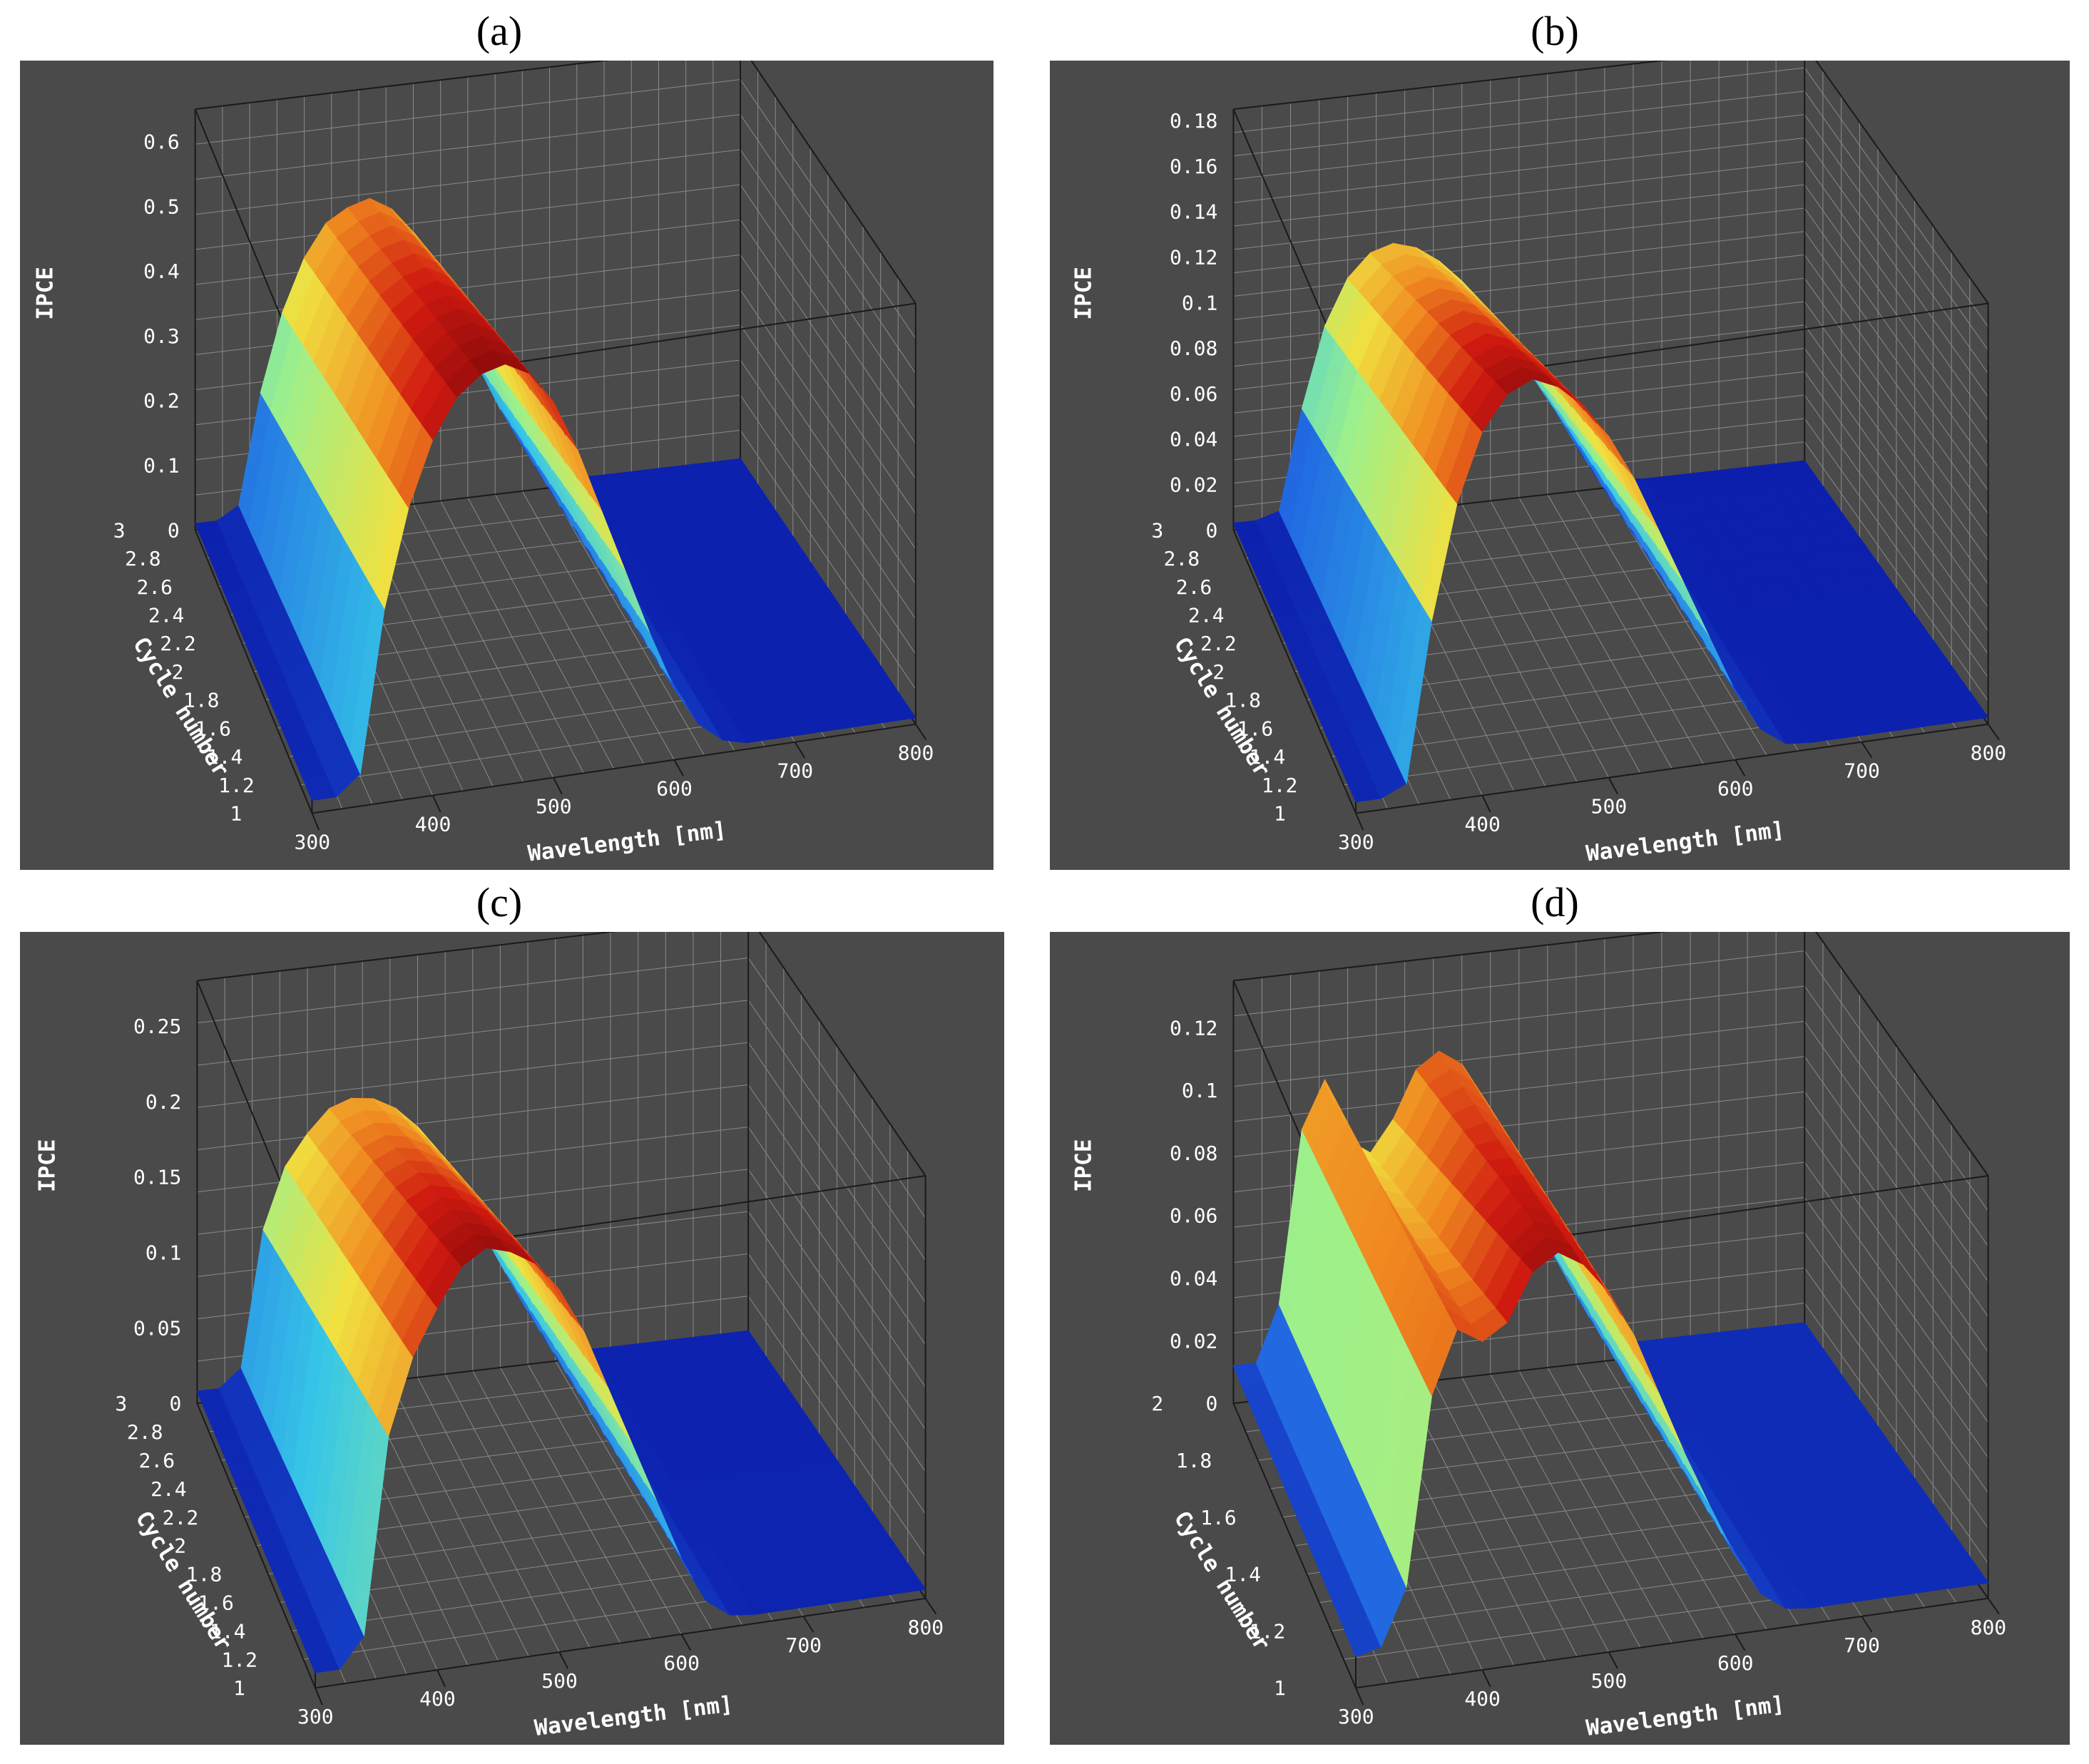  What do you see at coordinates (161, 206) in the screenshot?
I see `z-tick-label: 0.5` at bounding box center [161, 206].